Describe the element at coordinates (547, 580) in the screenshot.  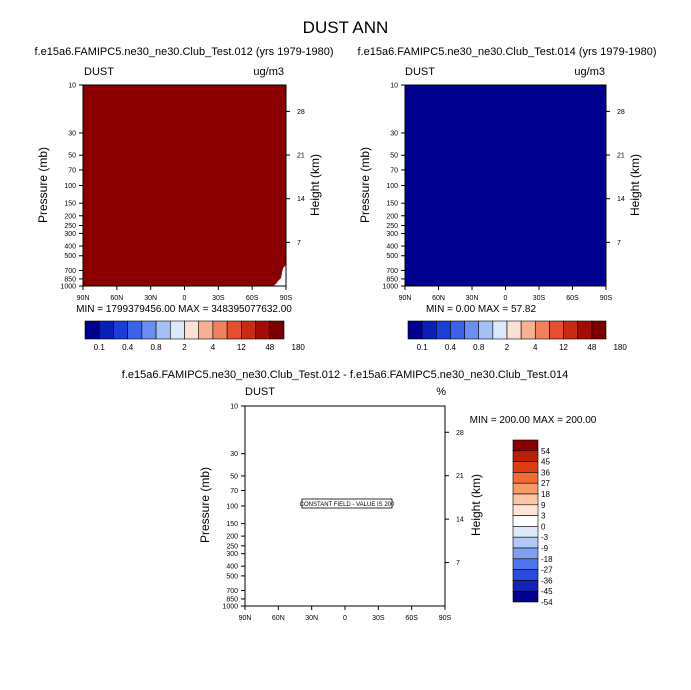
I see `panel-c-colorbar-label: -36` at that location.